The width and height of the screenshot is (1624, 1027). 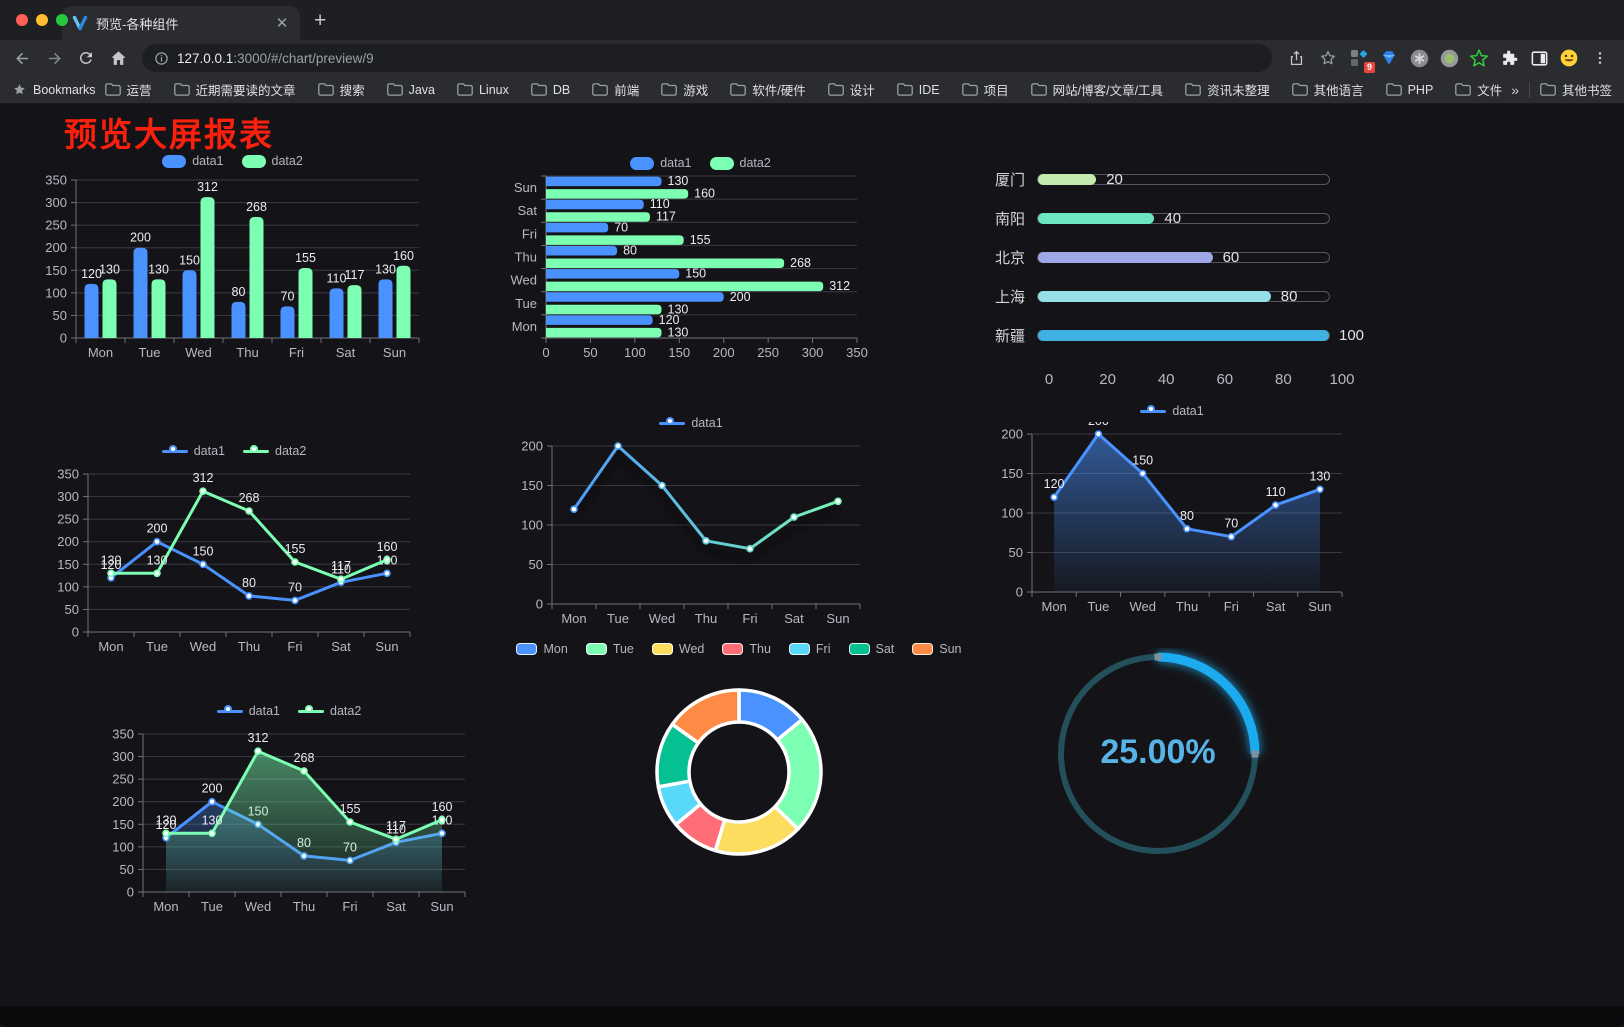 What do you see at coordinates (1569, 58) in the screenshot?
I see `extension-emoji` at bounding box center [1569, 58].